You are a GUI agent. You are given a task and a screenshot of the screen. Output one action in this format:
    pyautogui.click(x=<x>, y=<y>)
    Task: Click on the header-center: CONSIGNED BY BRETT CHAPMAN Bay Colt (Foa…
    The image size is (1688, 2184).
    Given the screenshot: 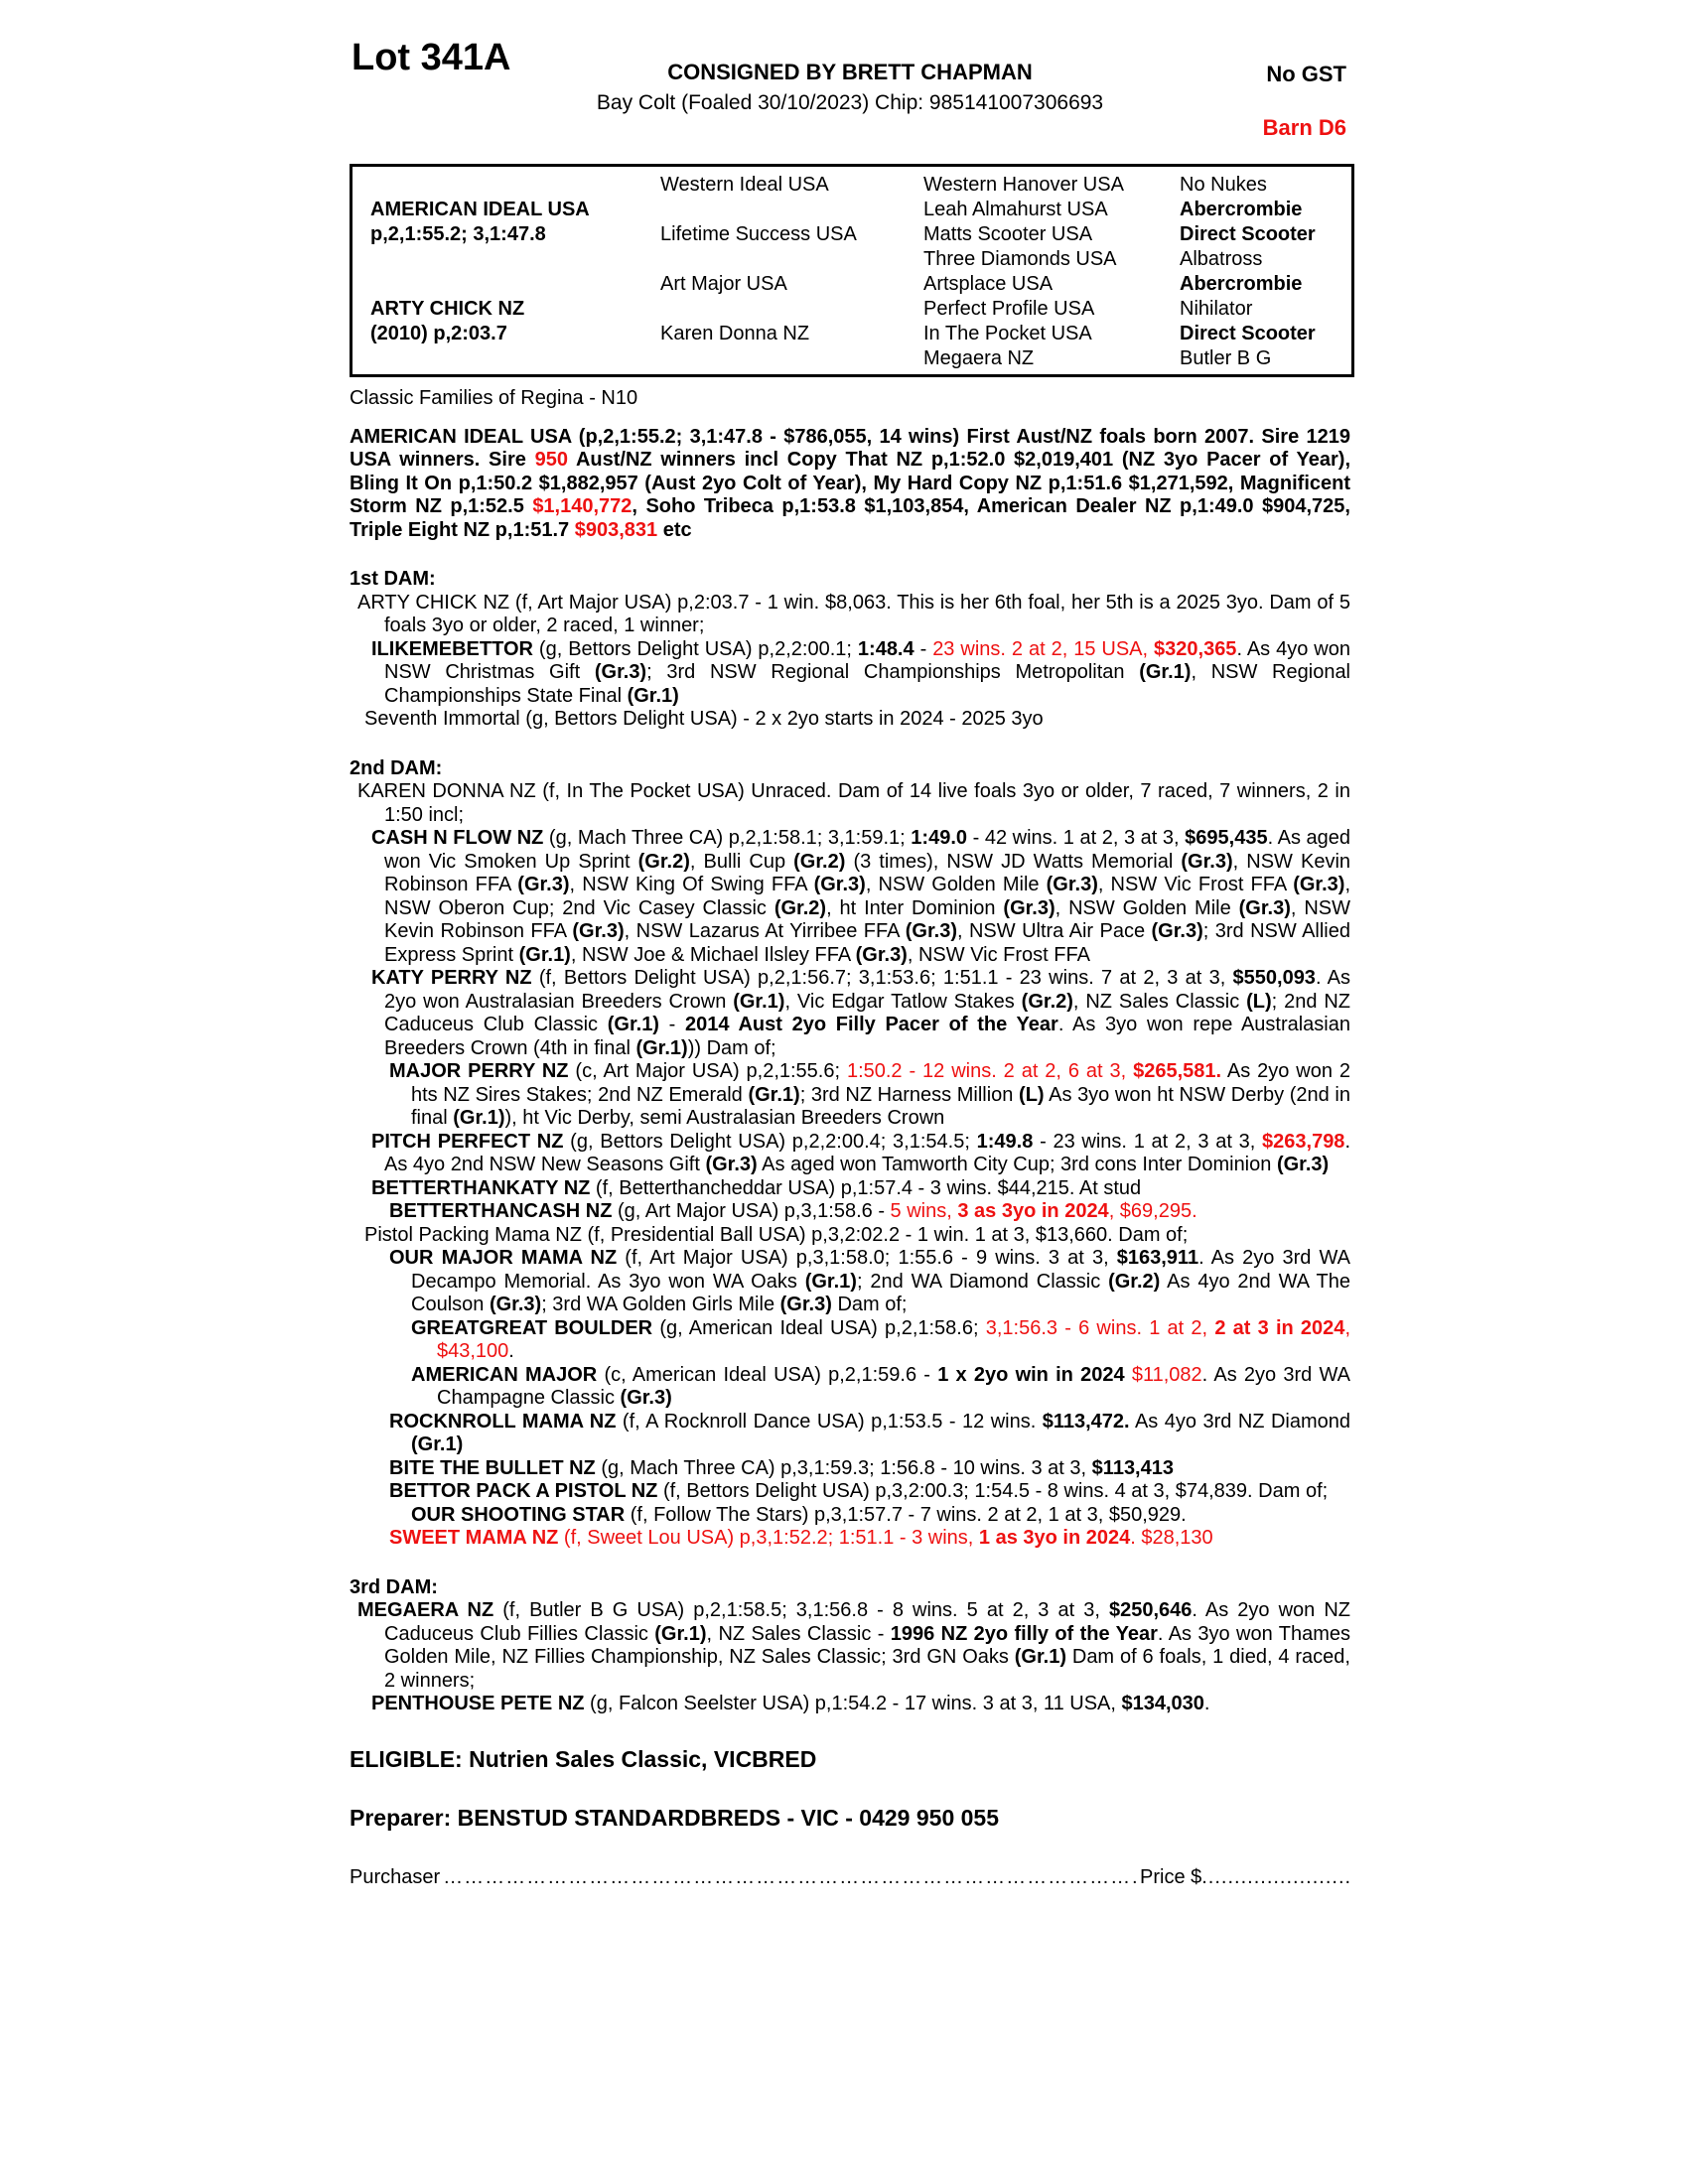 What is the action you would take?
    pyautogui.click(x=850, y=87)
    